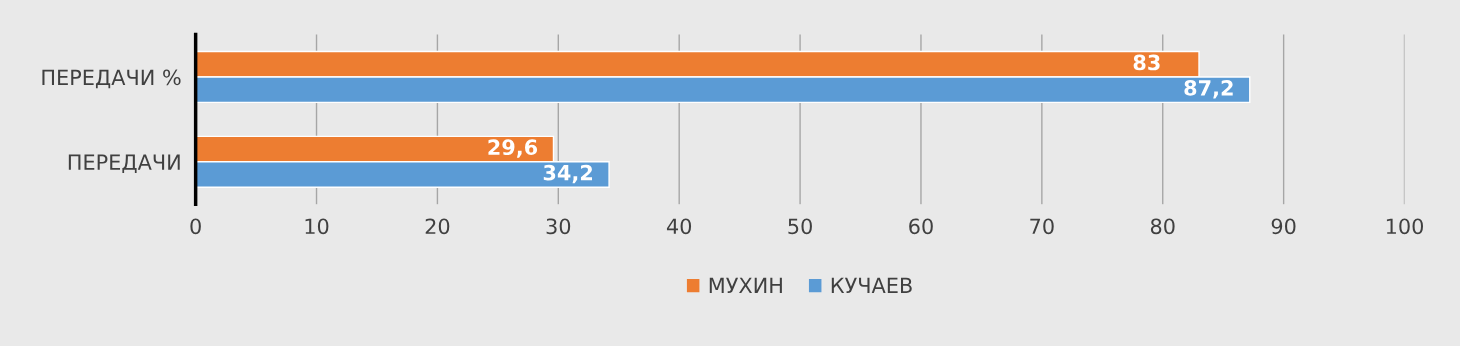 This screenshot has height=346, width=1460. I want to click on x-tick-label: 30, so click(558, 226).